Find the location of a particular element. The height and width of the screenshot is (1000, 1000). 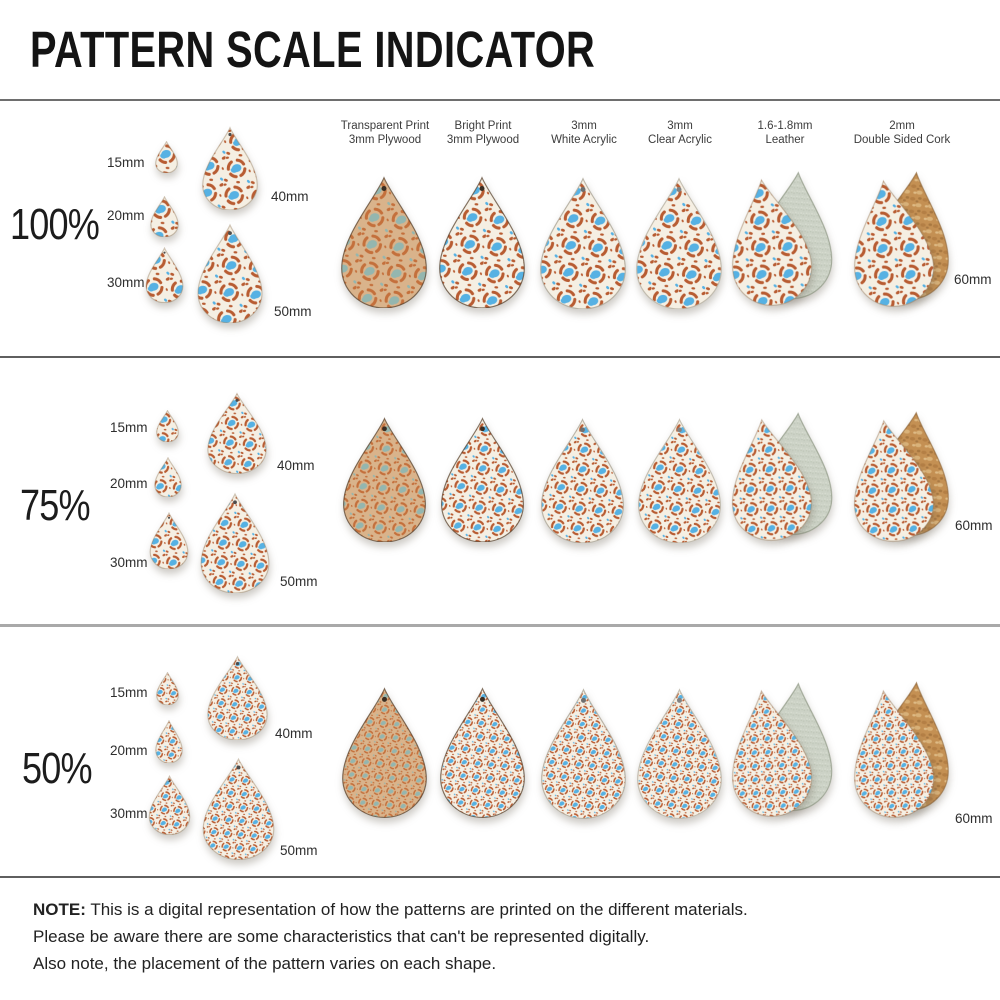

size-label-30mm-row-75: 30mm is located at coordinates (129, 562).